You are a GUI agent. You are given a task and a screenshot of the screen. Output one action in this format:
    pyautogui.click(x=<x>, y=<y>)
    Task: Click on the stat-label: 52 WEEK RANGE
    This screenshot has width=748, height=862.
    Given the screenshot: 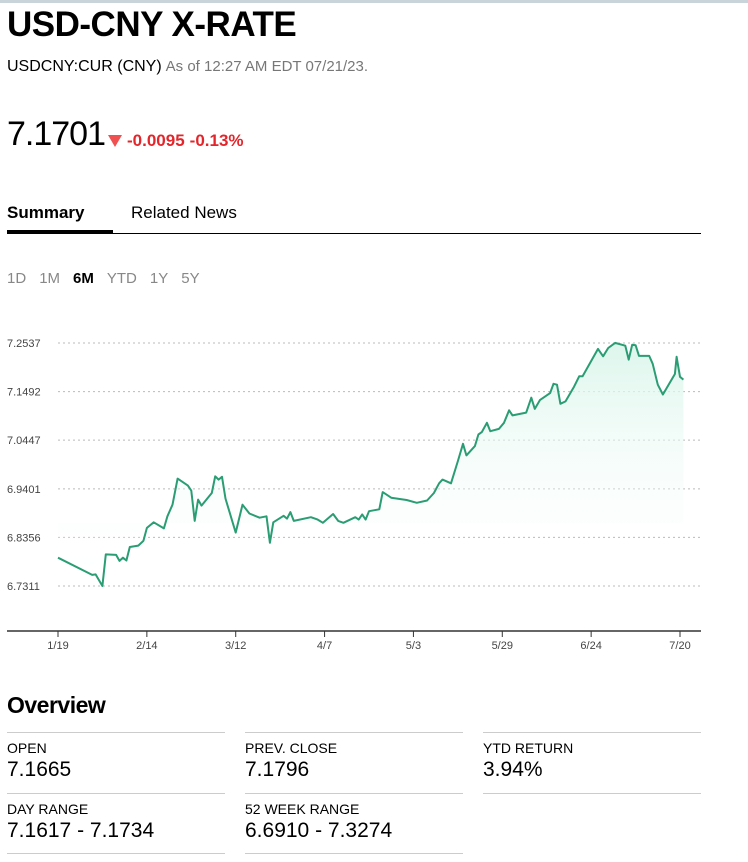 What is the action you would take?
    pyautogui.click(x=302, y=809)
    